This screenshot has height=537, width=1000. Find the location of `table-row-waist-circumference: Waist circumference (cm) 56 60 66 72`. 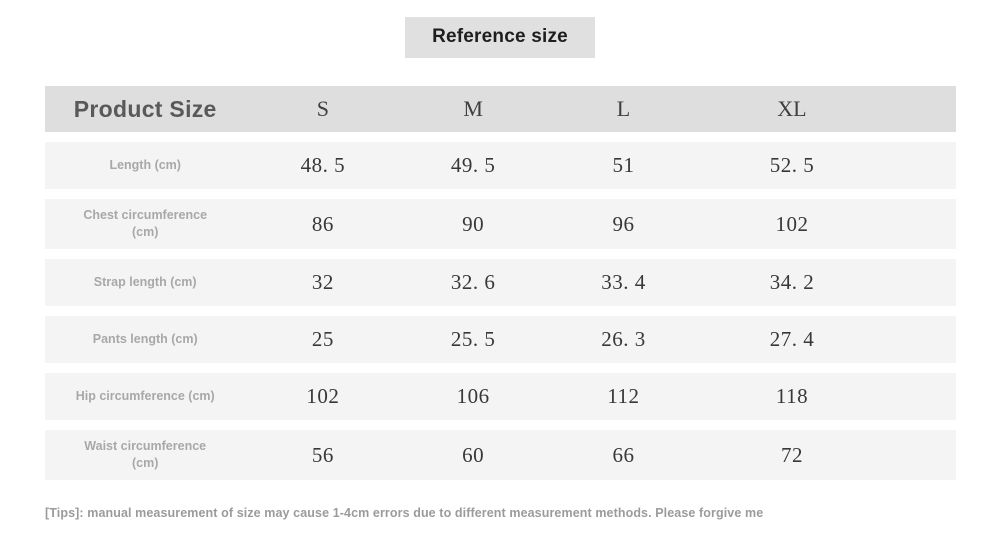

table-row-waist-circumference: Waist circumference (cm) 56 60 66 72 is located at coordinates (500, 455).